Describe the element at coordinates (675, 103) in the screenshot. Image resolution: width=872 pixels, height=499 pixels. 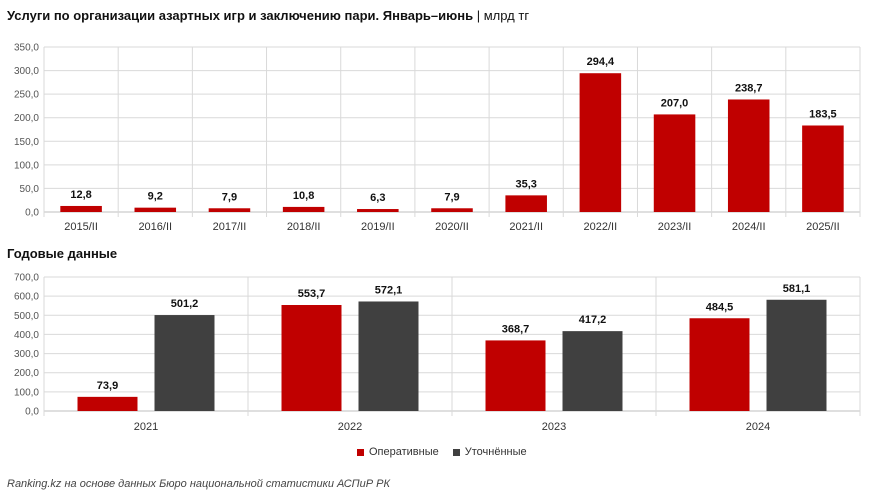
I see `data-label: 207,0` at that location.